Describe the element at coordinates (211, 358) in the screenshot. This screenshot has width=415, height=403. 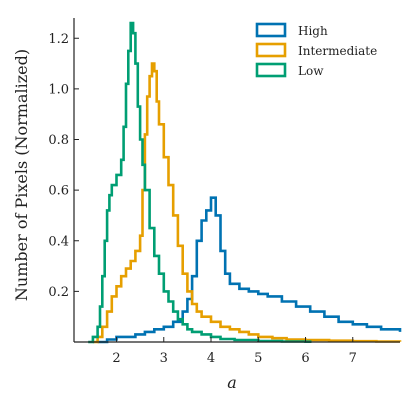
I see `x-tick-label: 4` at that location.